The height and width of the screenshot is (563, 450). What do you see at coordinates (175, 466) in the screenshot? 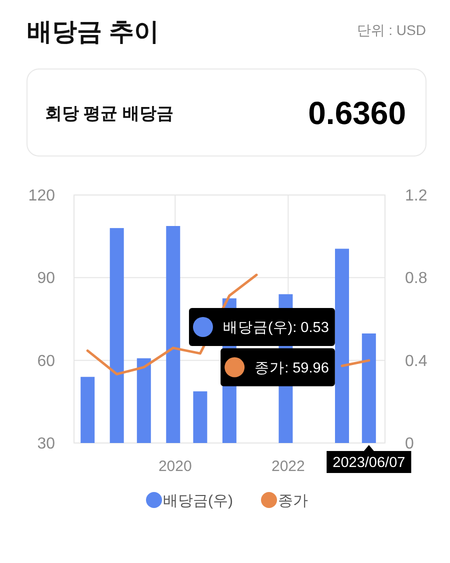
I see `x-tick-label: 2020` at bounding box center [175, 466].